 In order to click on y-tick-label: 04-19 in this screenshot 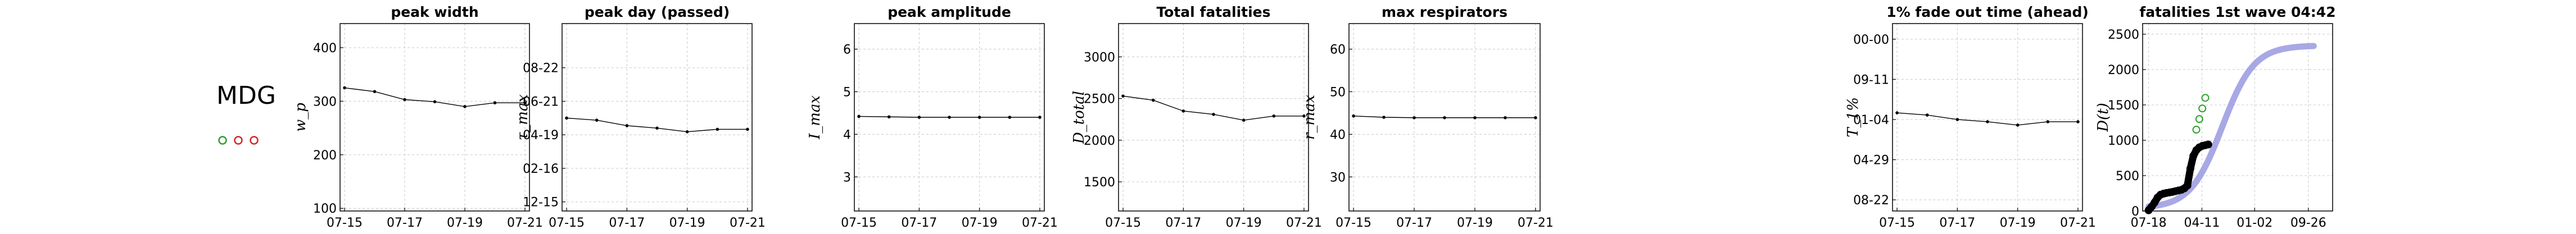, I will do `click(541, 136)`.